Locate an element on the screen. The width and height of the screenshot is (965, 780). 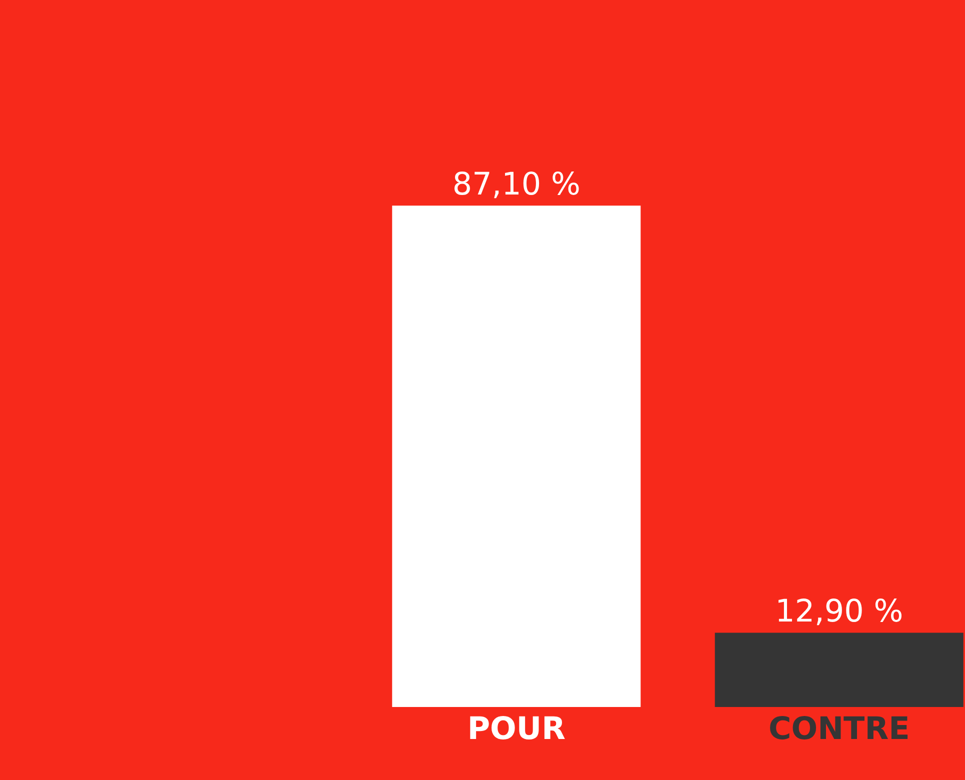
x-tick-label: CONTRE is located at coordinates (839, 729).